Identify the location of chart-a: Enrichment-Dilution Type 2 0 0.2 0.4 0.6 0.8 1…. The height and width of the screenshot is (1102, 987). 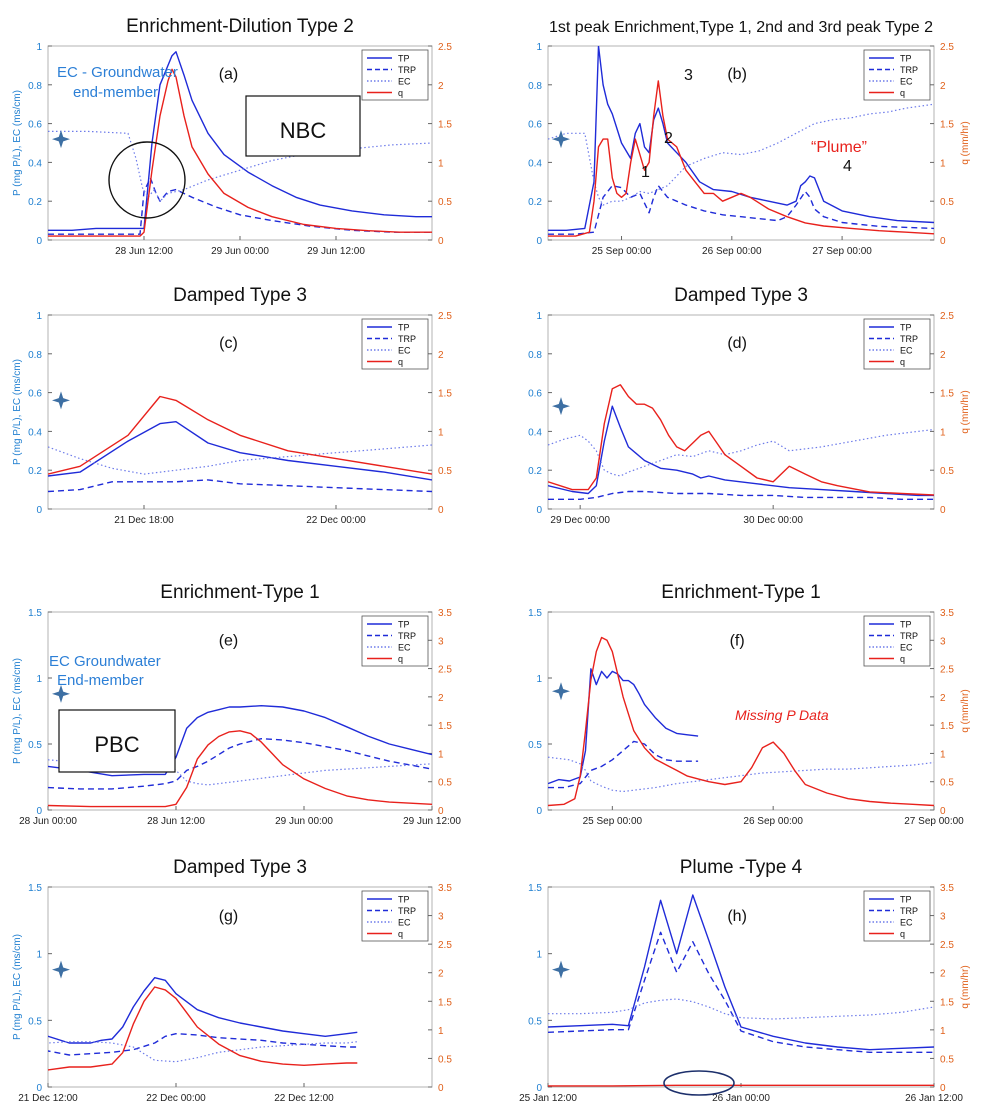
(232, 136).